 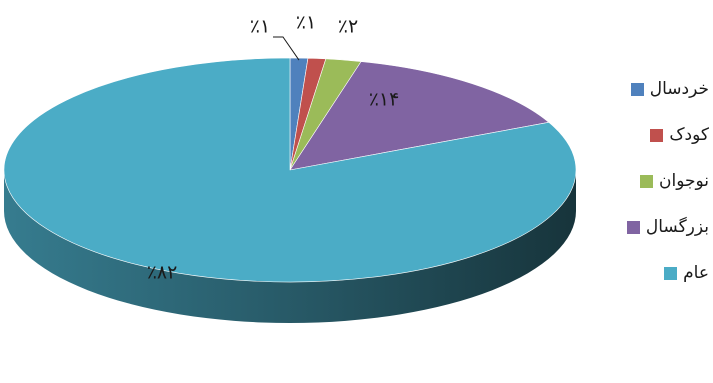 What do you see at coordinates (633, 227) in the screenshot?
I see `legend-swatch-adult` at bounding box center [633, 227].